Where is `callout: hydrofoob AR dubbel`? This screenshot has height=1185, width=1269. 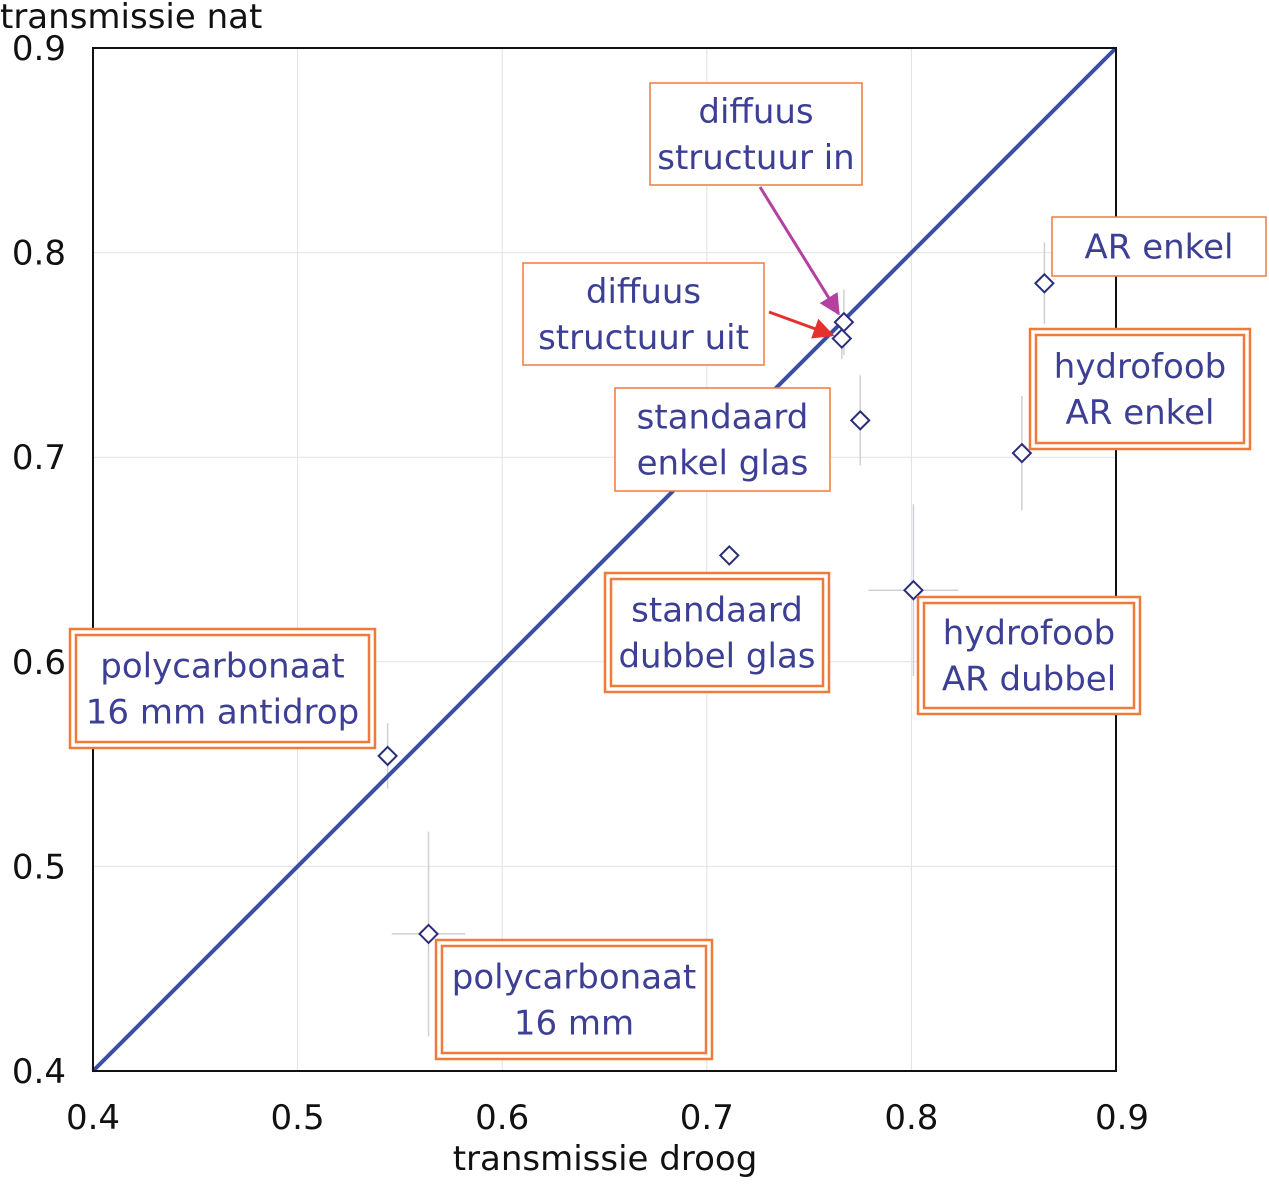 callout: hydrofoob AR dubbel is located at coordinates (1029, 655).